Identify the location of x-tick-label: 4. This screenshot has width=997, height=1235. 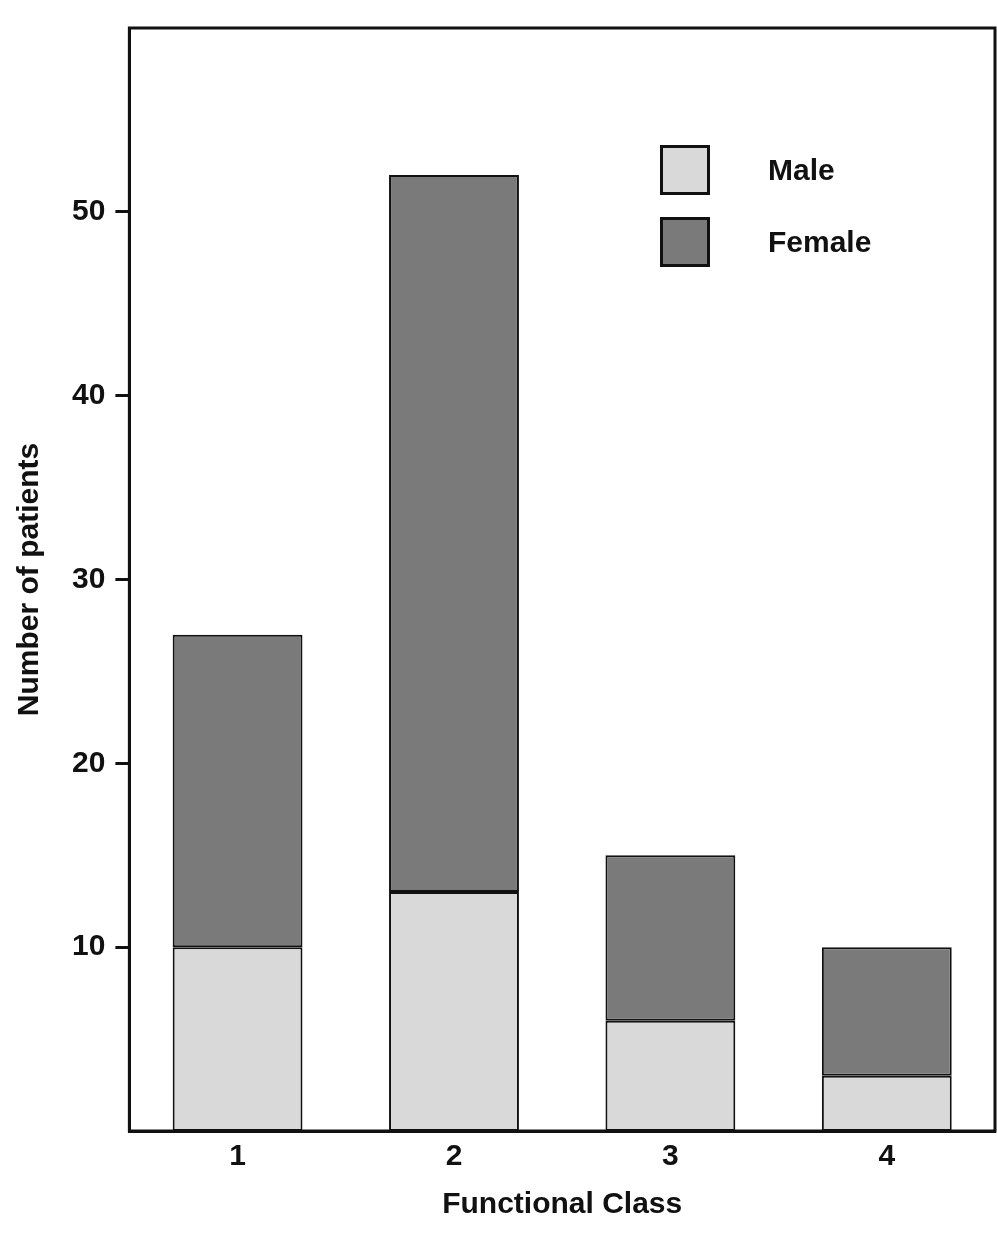
(887, 1155).